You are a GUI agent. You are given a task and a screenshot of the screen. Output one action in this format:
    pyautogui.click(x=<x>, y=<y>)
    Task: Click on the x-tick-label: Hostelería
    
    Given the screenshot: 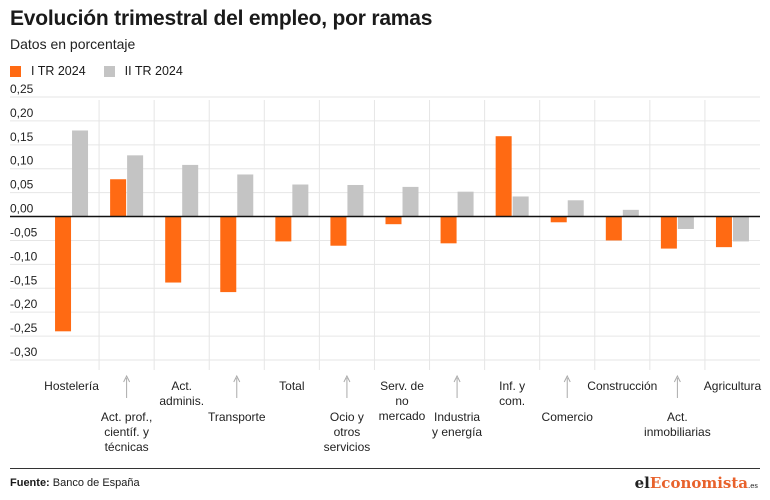 What is the action you would take?
    pyautogui.click(x=71, y=386)
    